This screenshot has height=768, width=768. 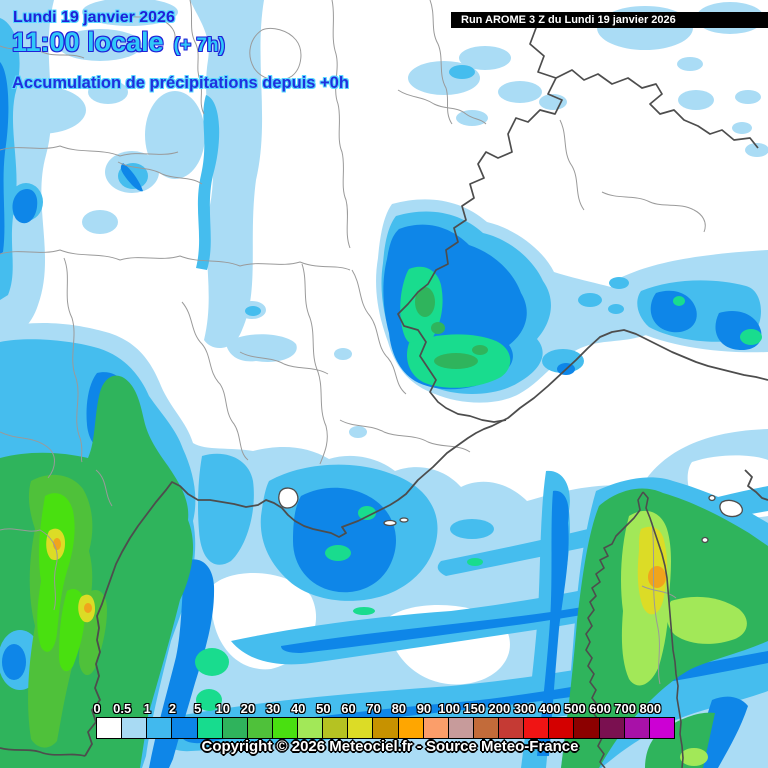 I want to click on legend-tick-label: 20, so click(x=248, y=708).